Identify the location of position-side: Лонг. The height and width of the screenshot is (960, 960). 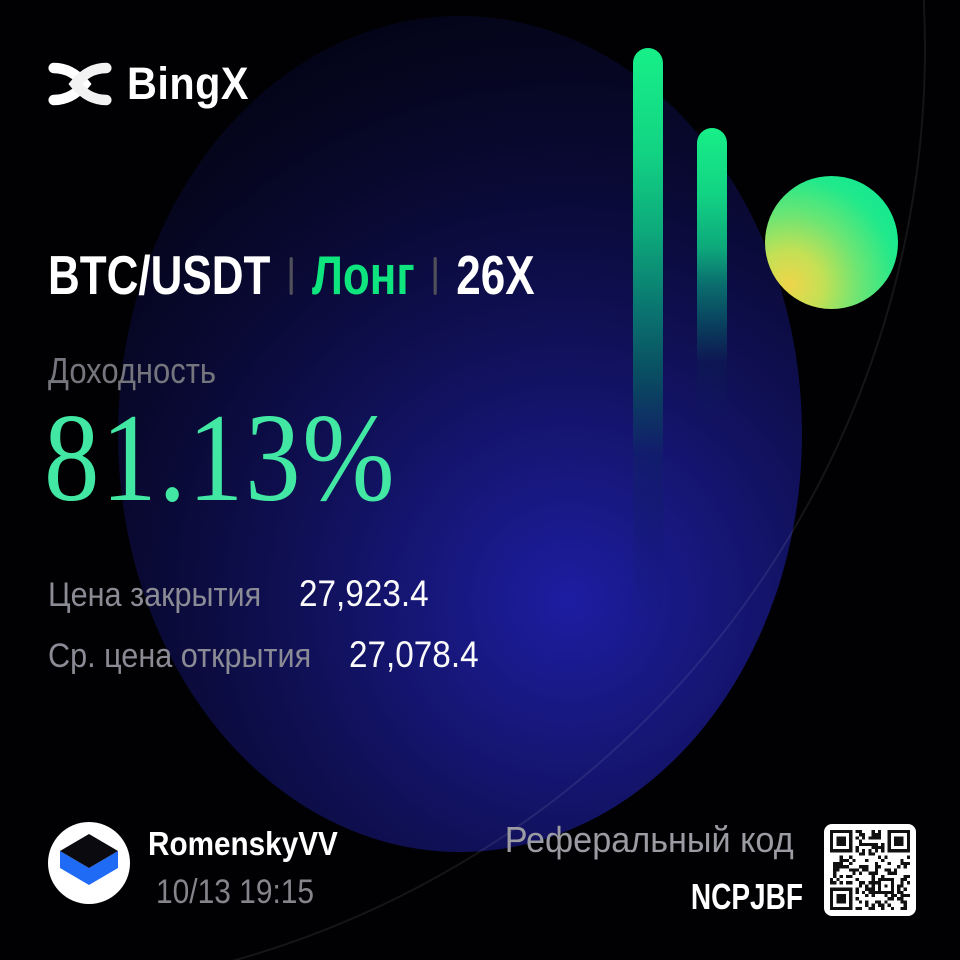
(363, 275).